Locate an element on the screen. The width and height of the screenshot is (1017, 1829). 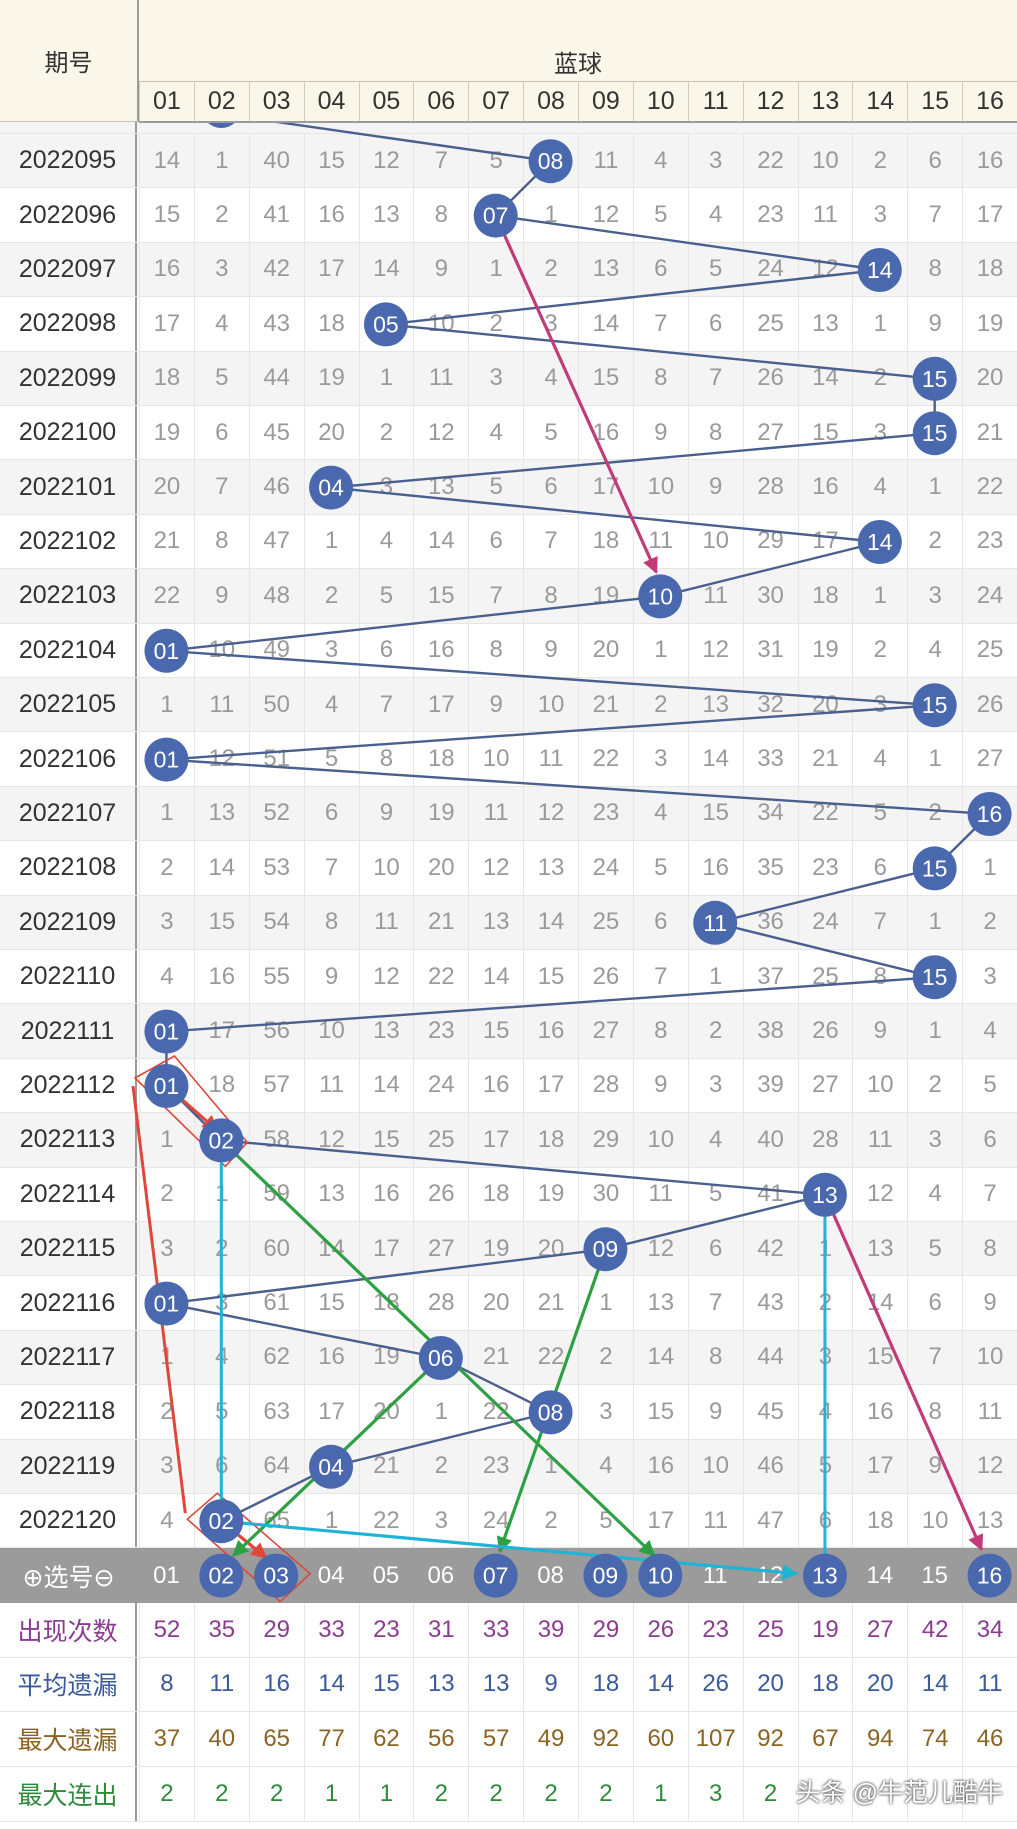
column-header-03: 03 is located at coordinates (276, 101).